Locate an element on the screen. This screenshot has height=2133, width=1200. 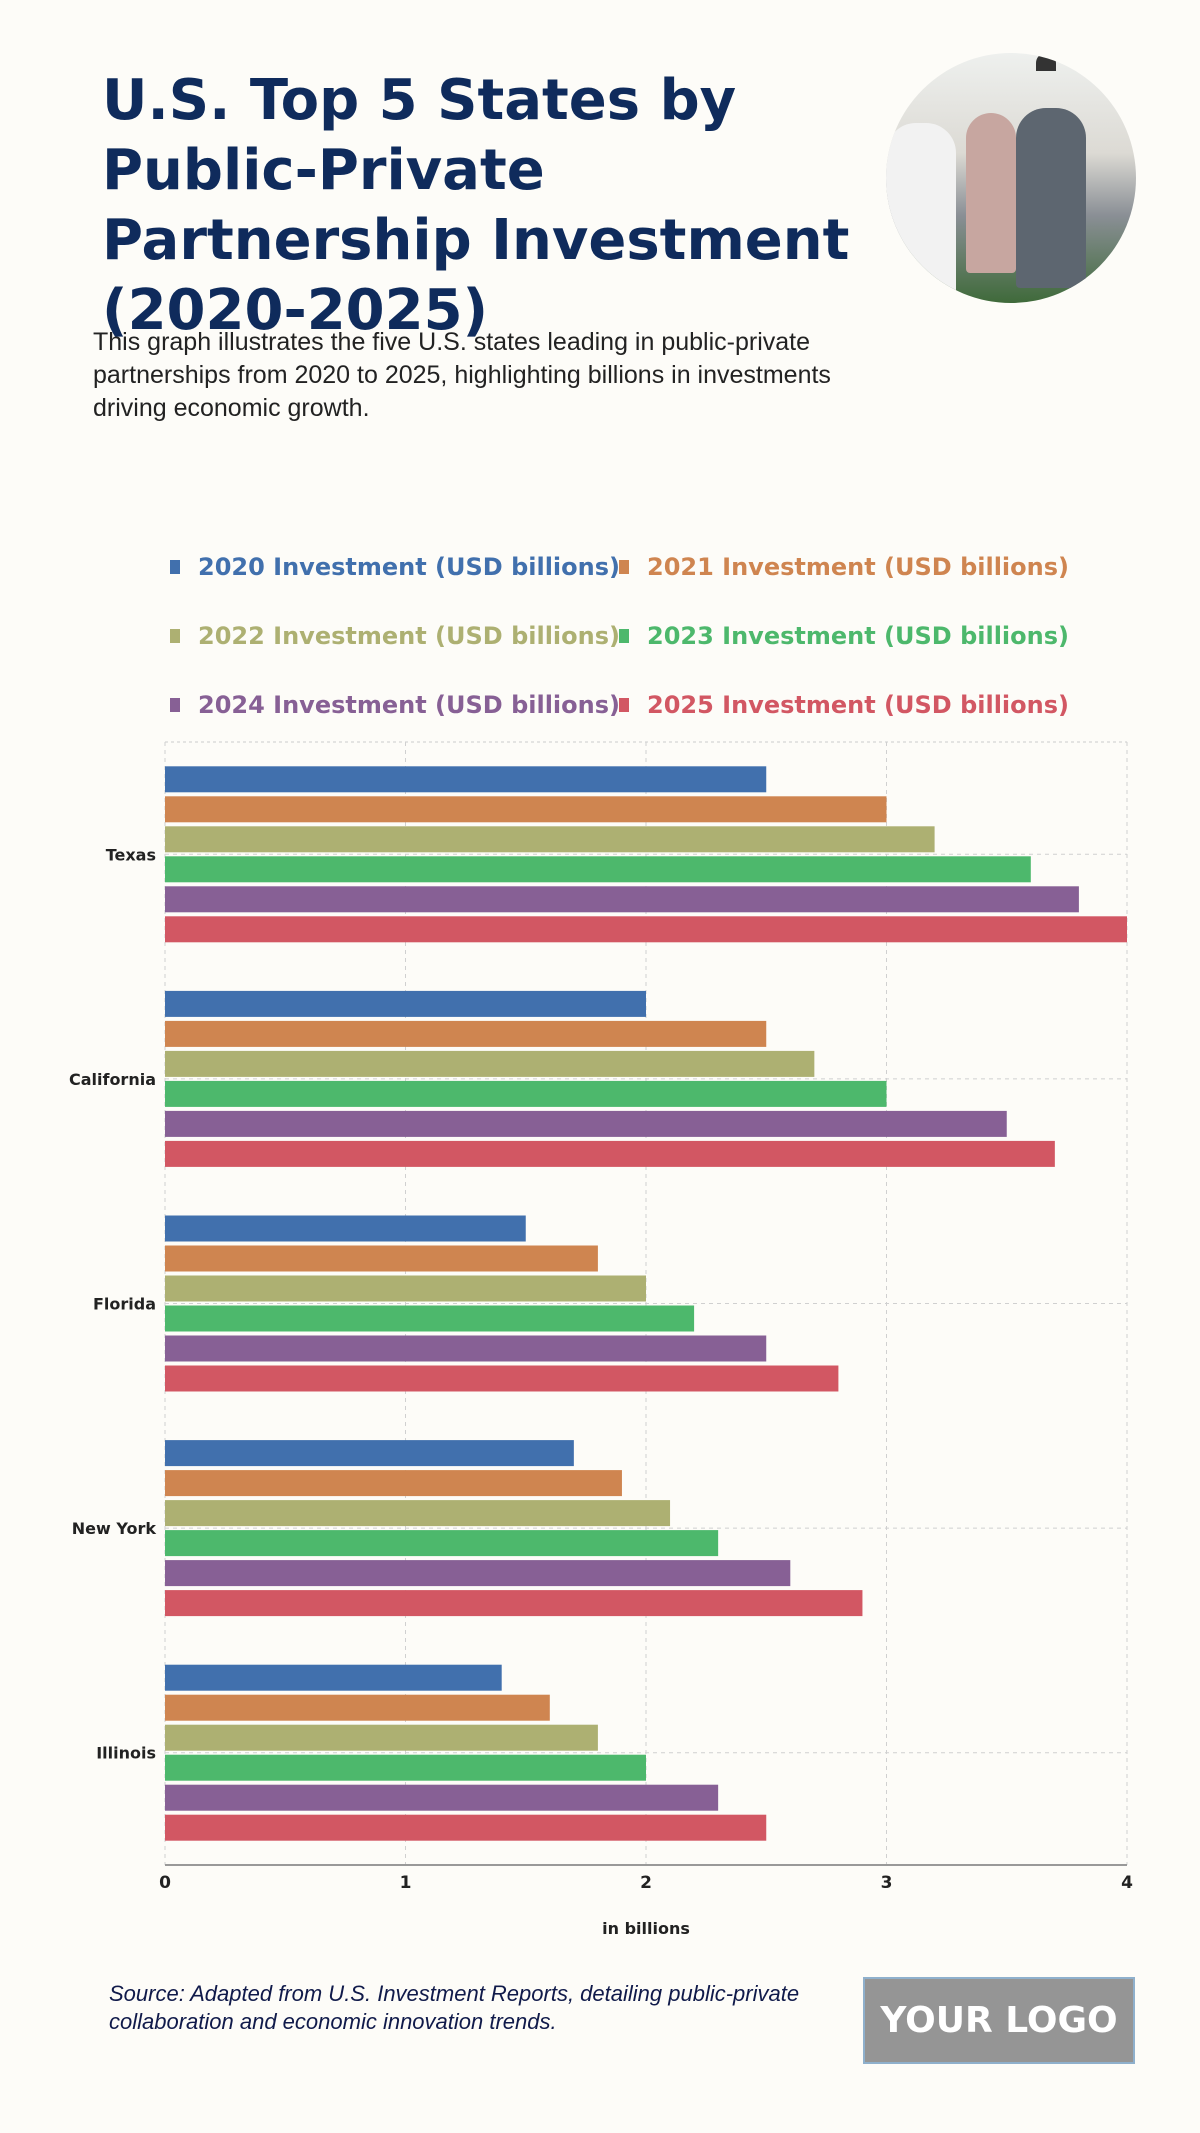
bar-california-2024 is located at coordinates (586, 1123).